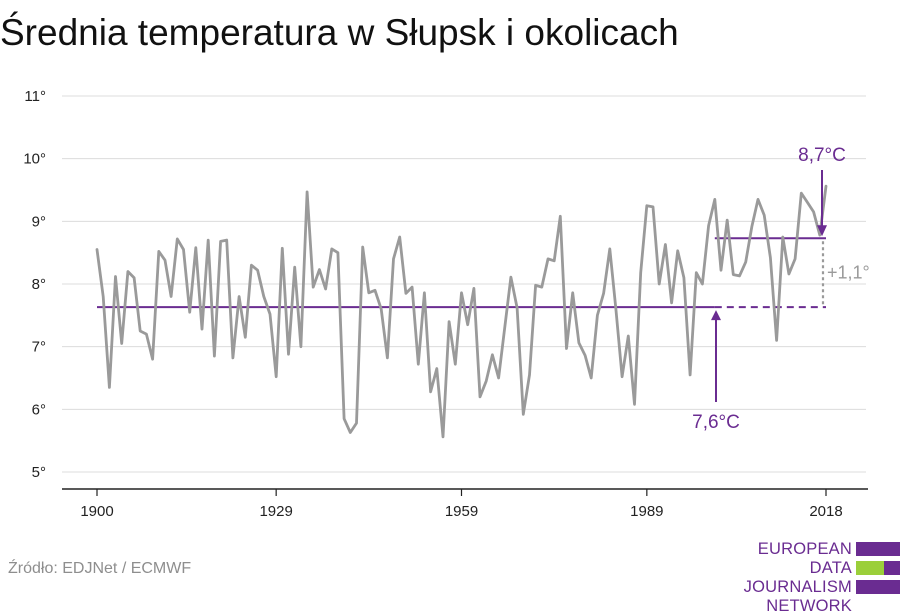 The width and height of the screenshot is (900, 616). I want to click on x-tick-label: 1929, so click(275, 511).